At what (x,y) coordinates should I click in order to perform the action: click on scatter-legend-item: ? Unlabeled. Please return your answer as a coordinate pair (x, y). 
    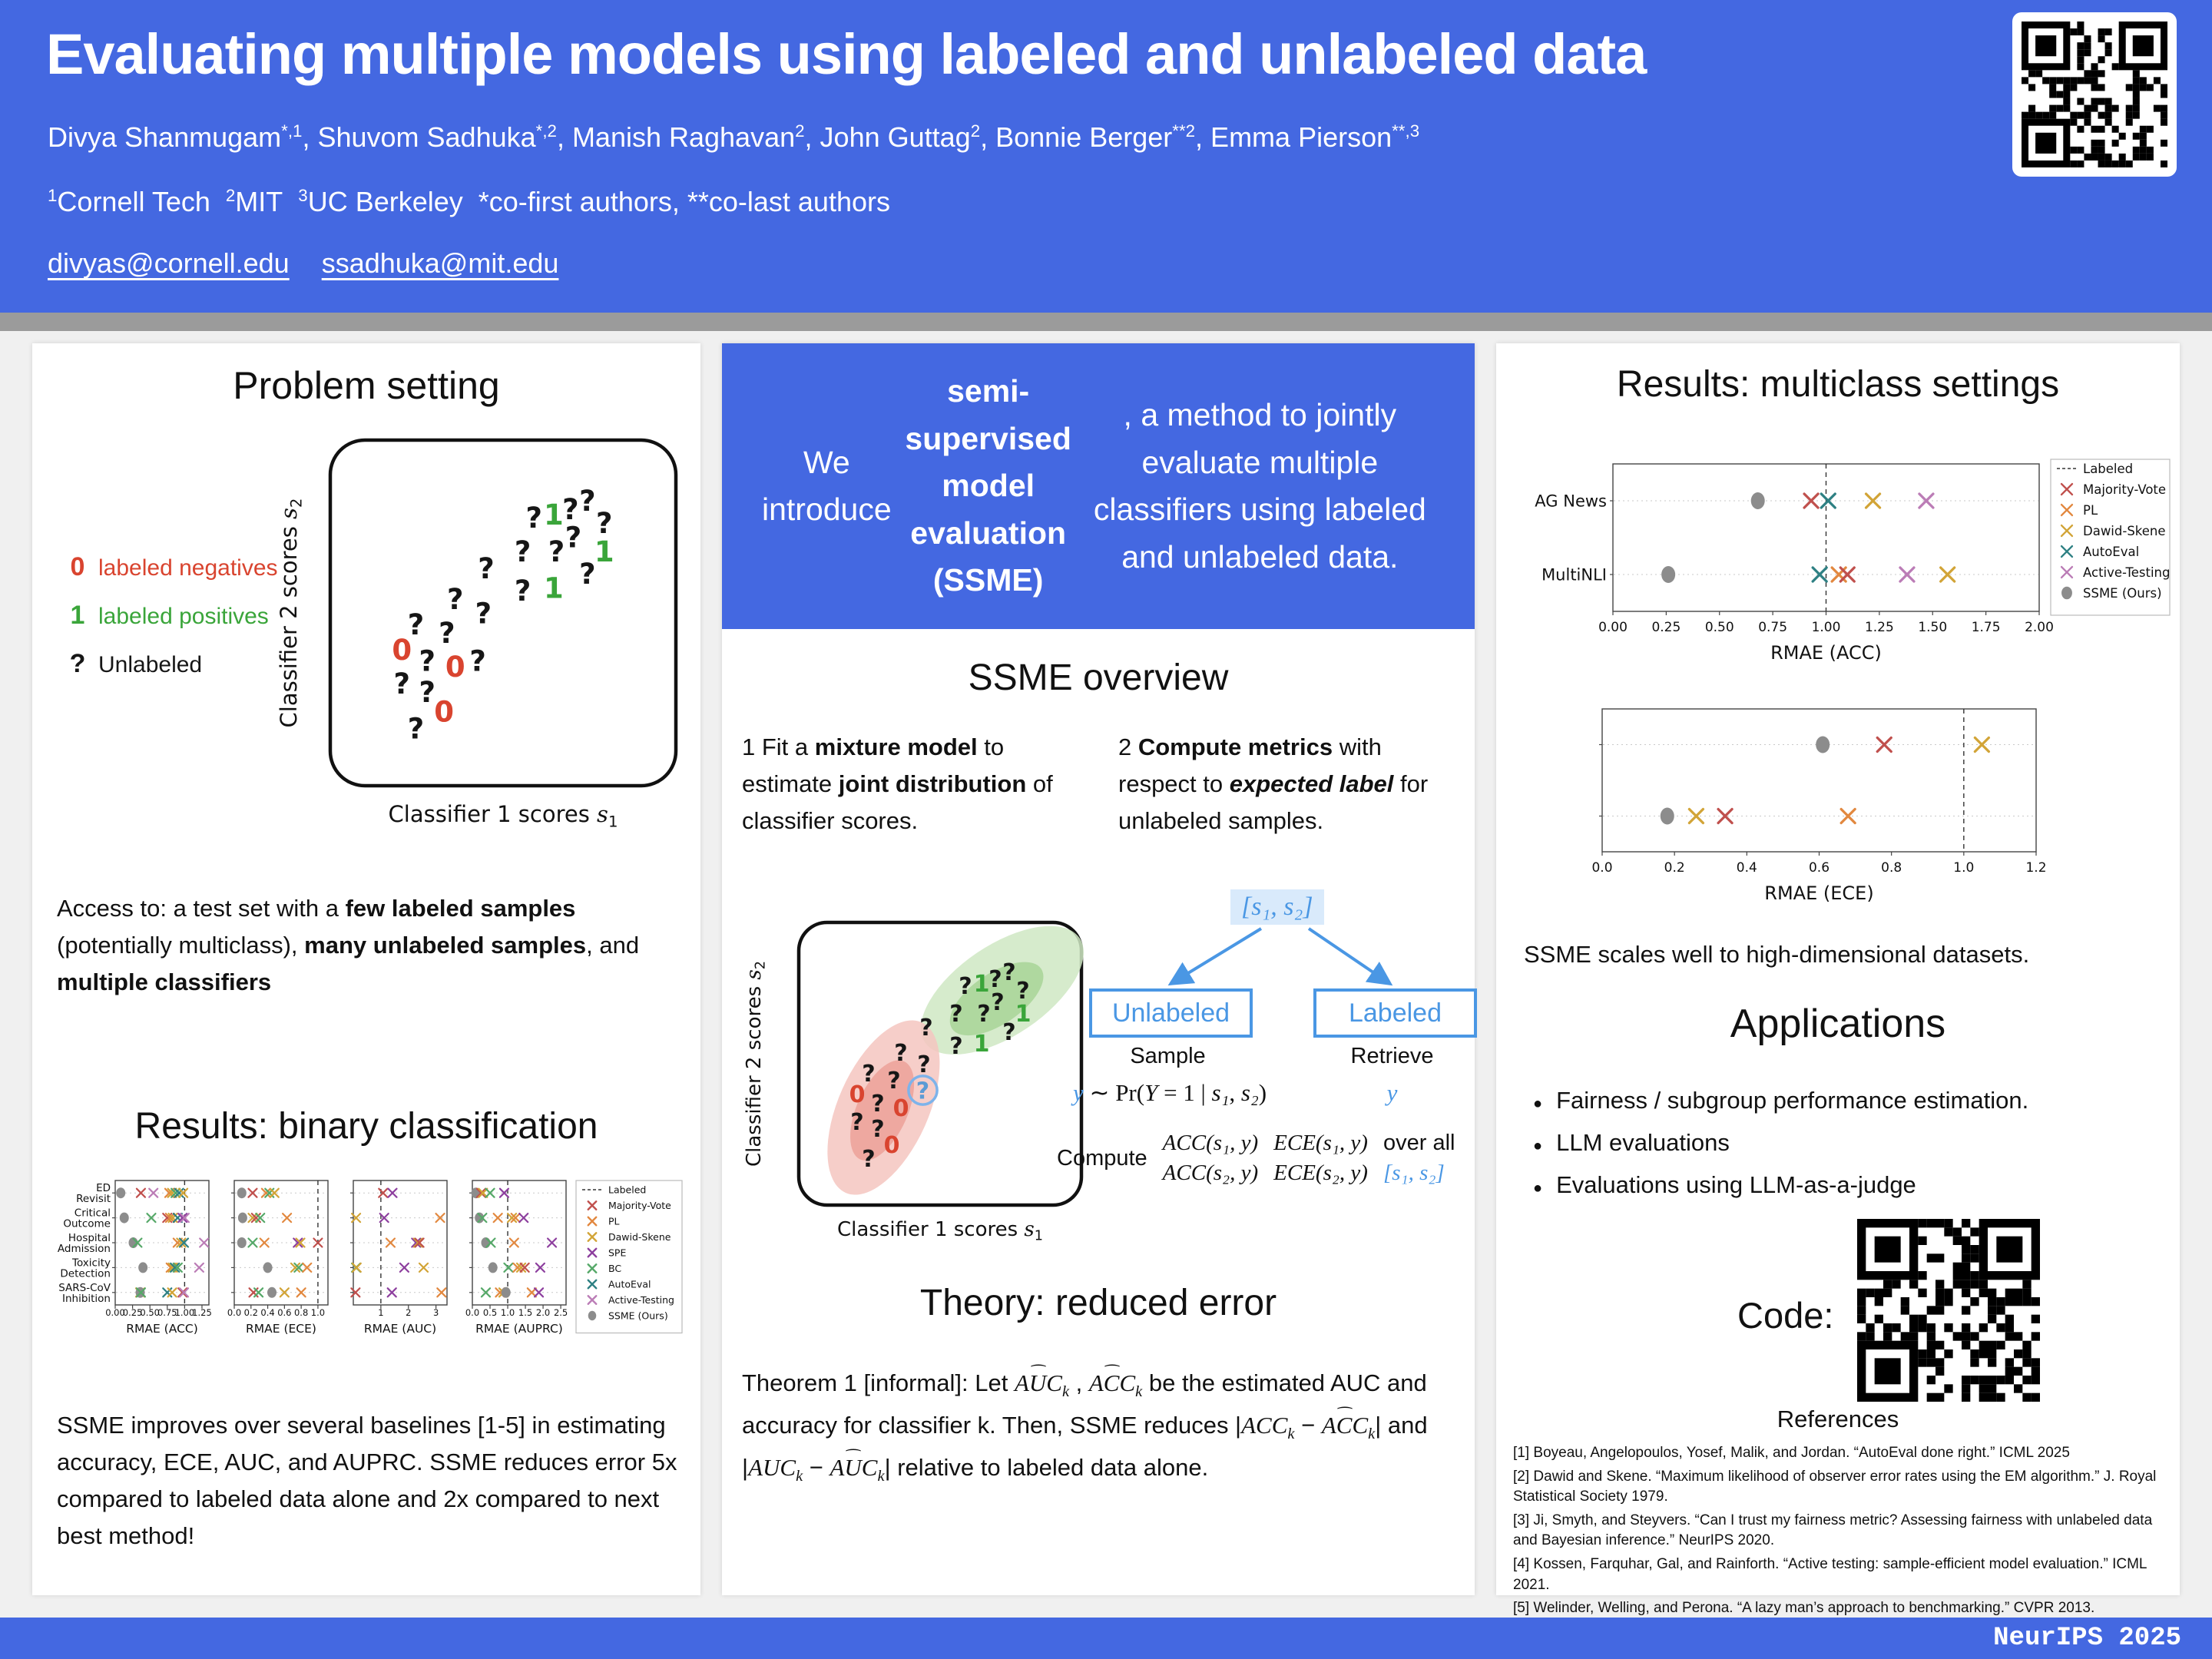
    Looking at the image, I should click on (167, 664).